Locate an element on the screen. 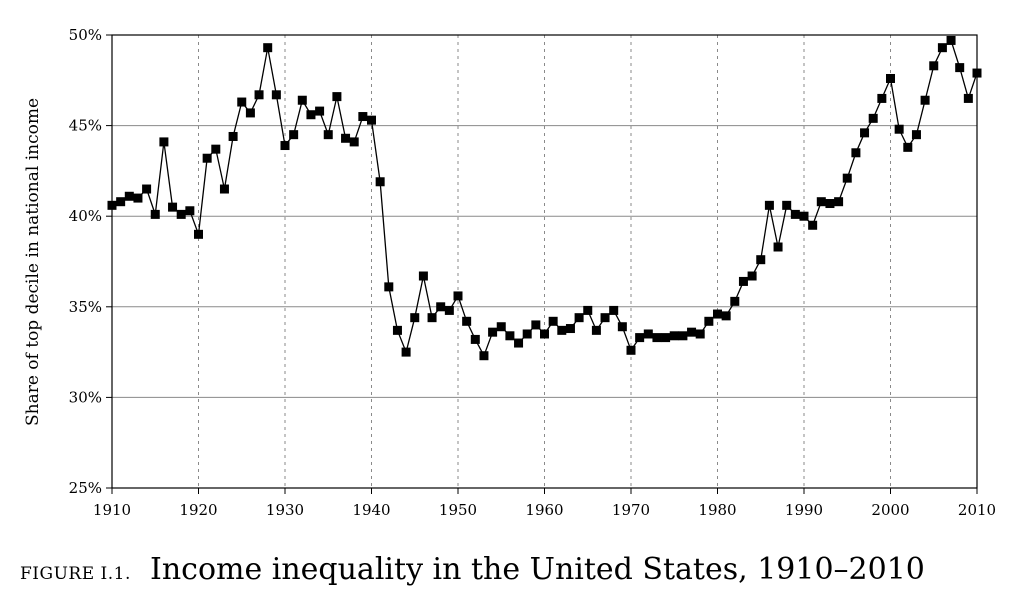 The height and width of the screenshot is (604, 1010). x-tick-label: 1930 is located at coordinates (285, 510).